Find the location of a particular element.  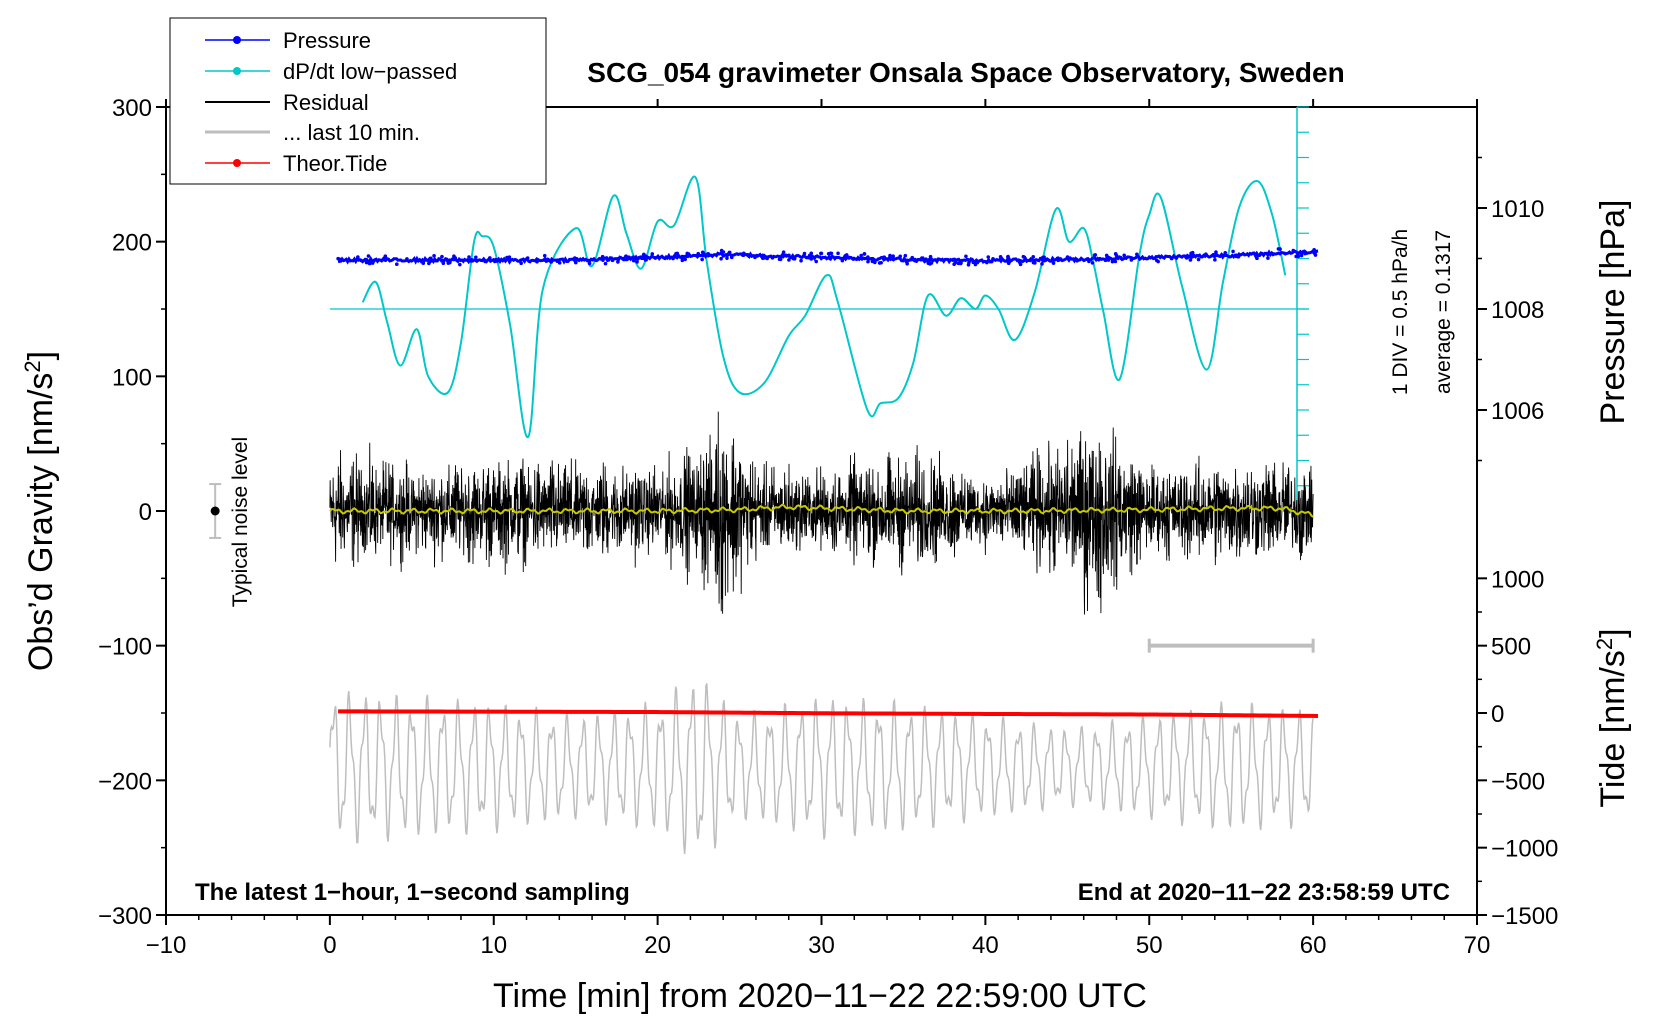

x-tick-label: 20 is located at coordinates (657, 945).